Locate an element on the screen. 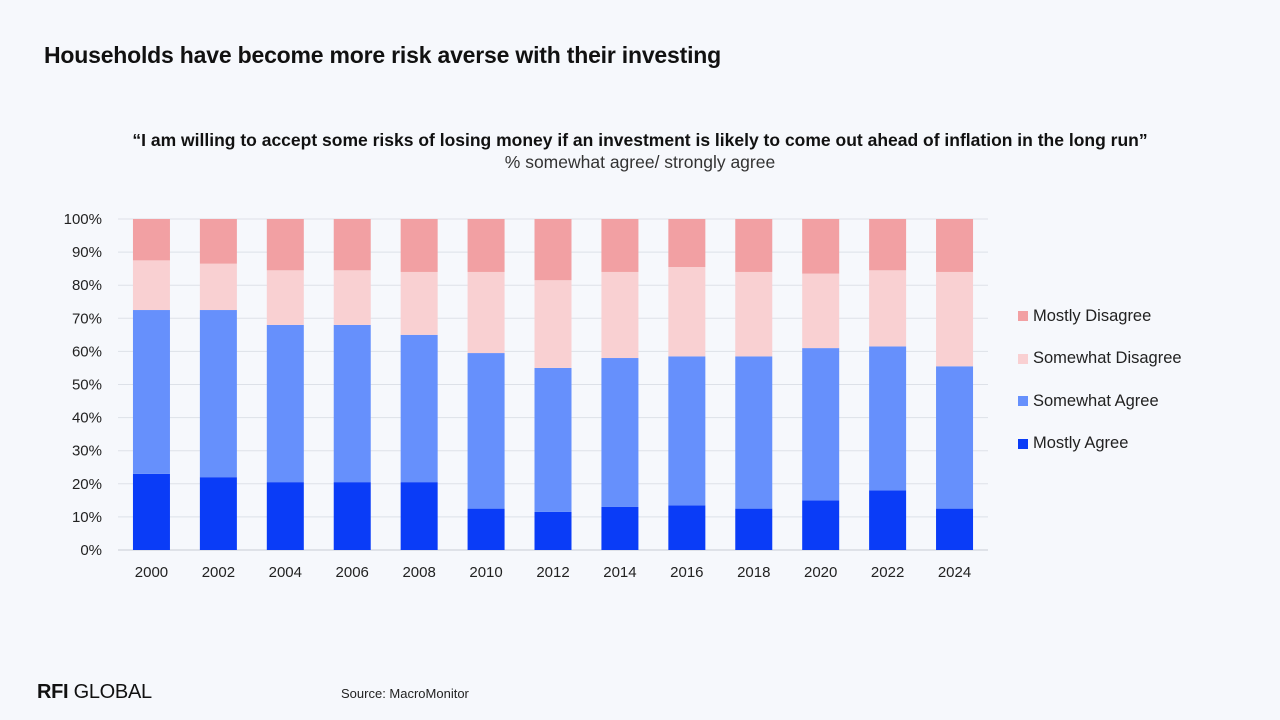 Image resolution: width=1280 pixels, height=720 pixels. bar-somewhat-disagree-2008 is located at coordinates (419, 303).